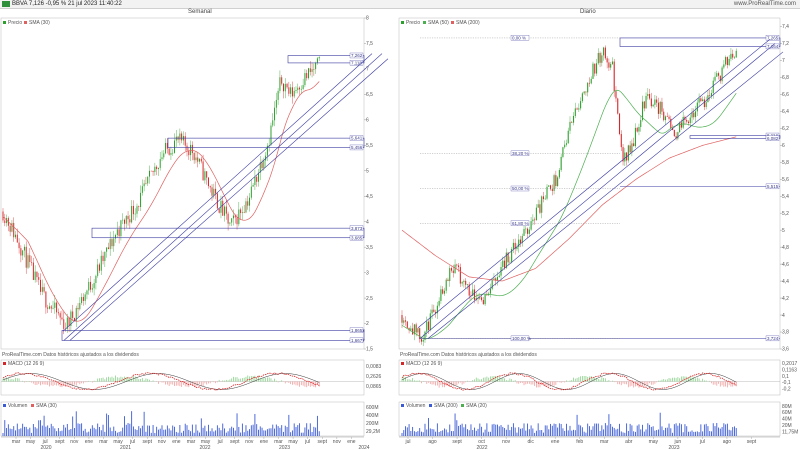  What do you see at coordinates (785, 112) in the screenshot?
I see `price-tick-label: 6,4` at bounding box center [785, 112].